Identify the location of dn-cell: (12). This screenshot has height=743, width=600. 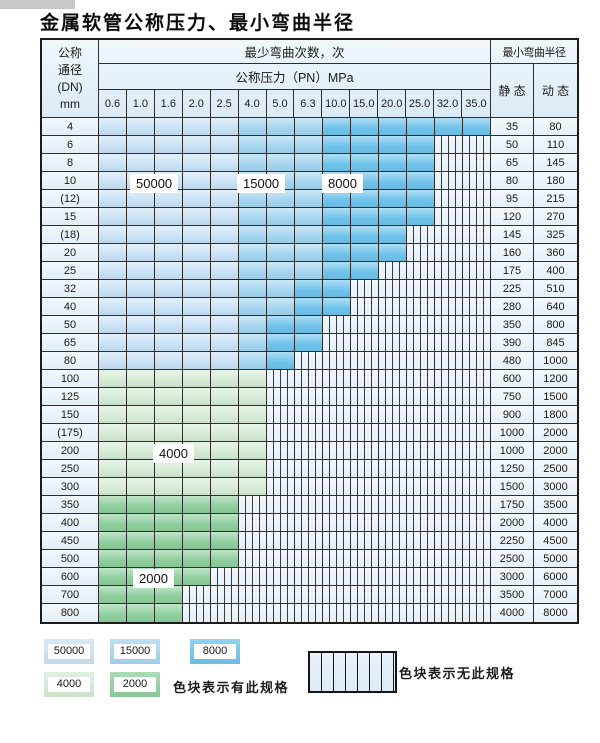
(70, 198).